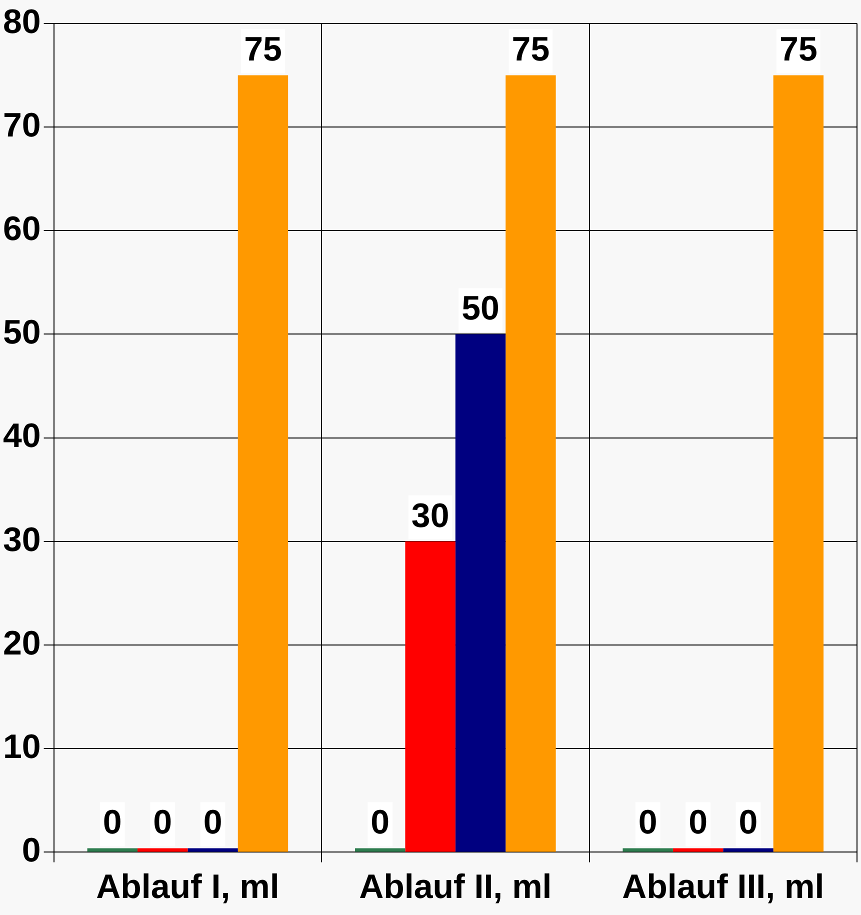 This screenshot has width=861, height=915. What do you see at coordinates (430, 515) in the screenshot?
I see `data-label: 30` at bounding box center [430, 515].